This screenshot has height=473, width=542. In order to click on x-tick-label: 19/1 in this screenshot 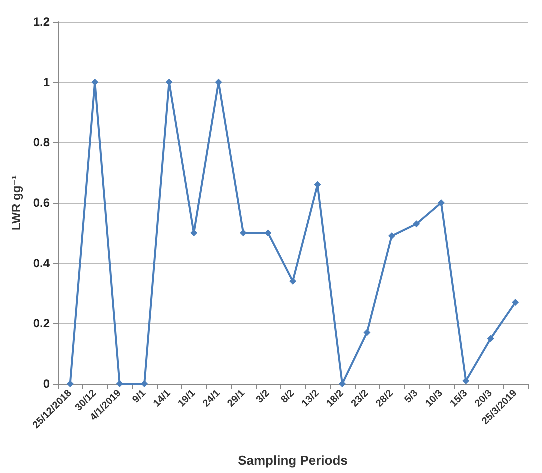, I will do `click(187, 399)`.